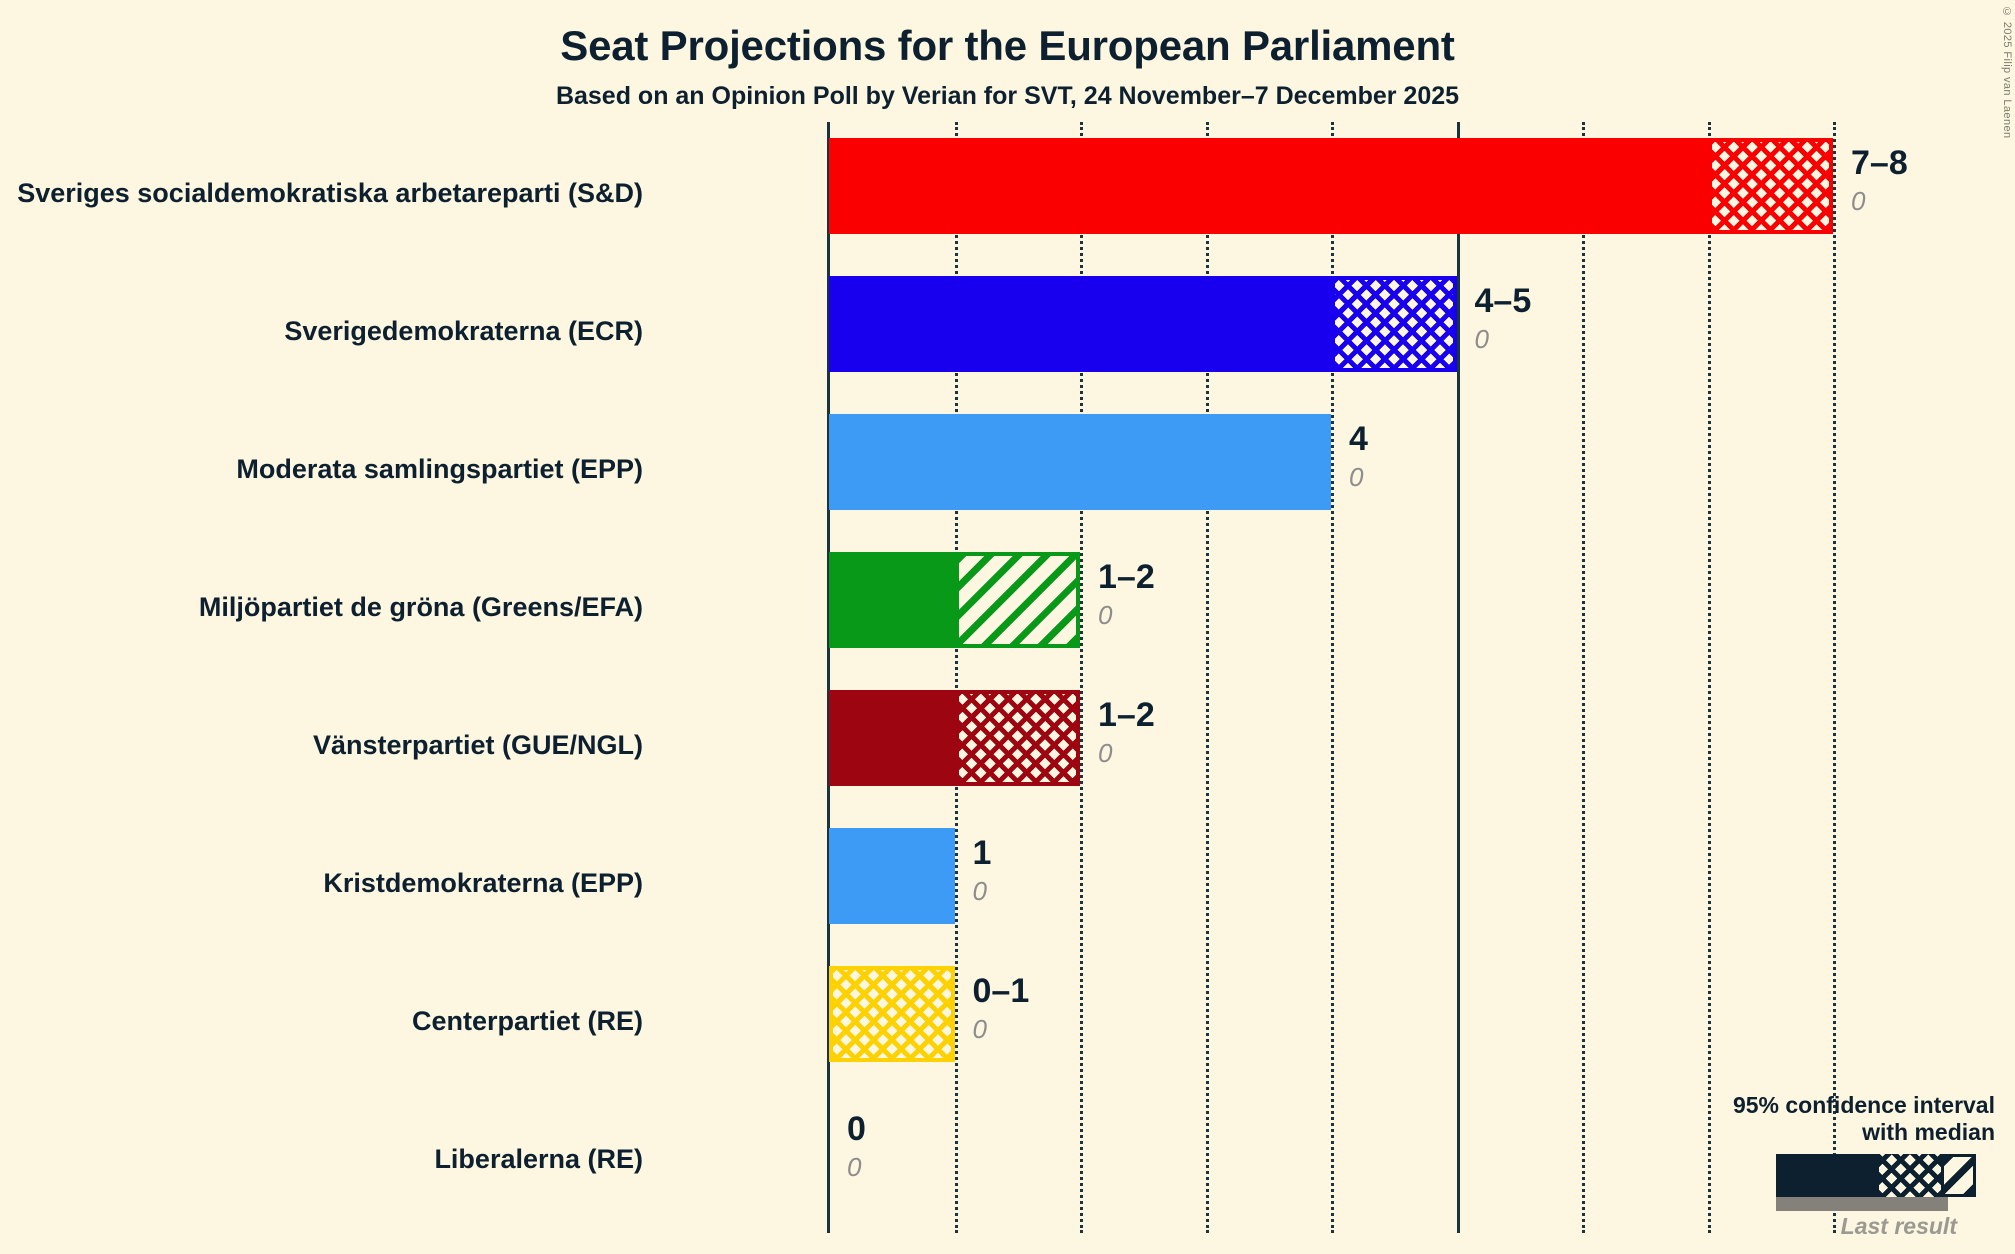 The width and height of the screenshot is (2015, 1254). Describe the element at coordinates (1001, 991) in the screenshot. I see `seat-value-label: 0–1` at that location.